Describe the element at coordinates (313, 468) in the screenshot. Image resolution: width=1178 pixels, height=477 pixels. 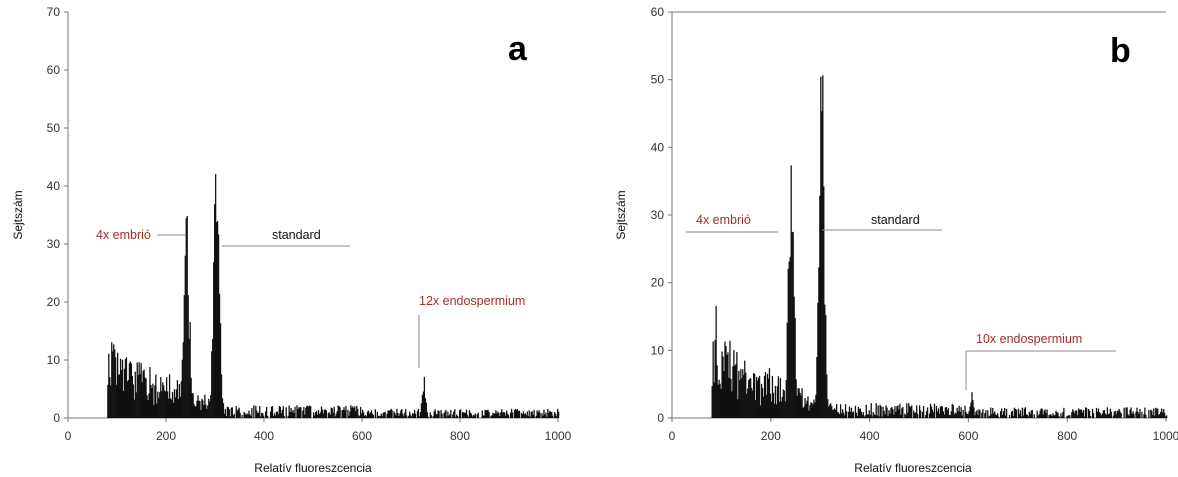
I see `x-axis-label-a: Relatív fluoreszcencia` at that location.